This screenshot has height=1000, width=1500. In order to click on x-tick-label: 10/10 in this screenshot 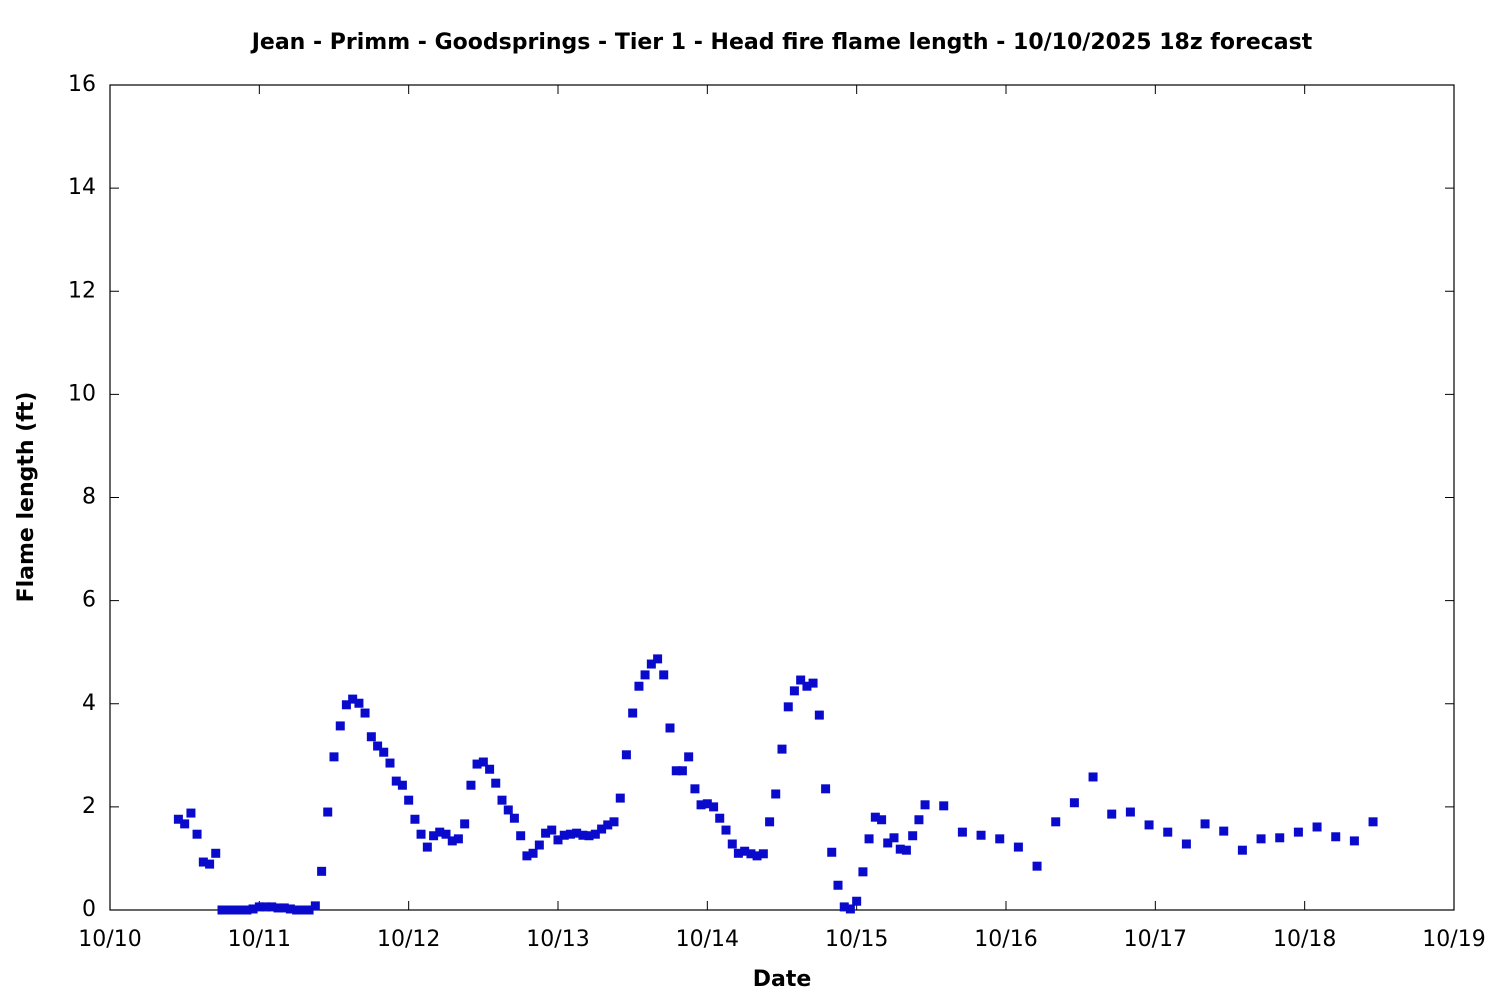, I will do `click(109, 939)`.